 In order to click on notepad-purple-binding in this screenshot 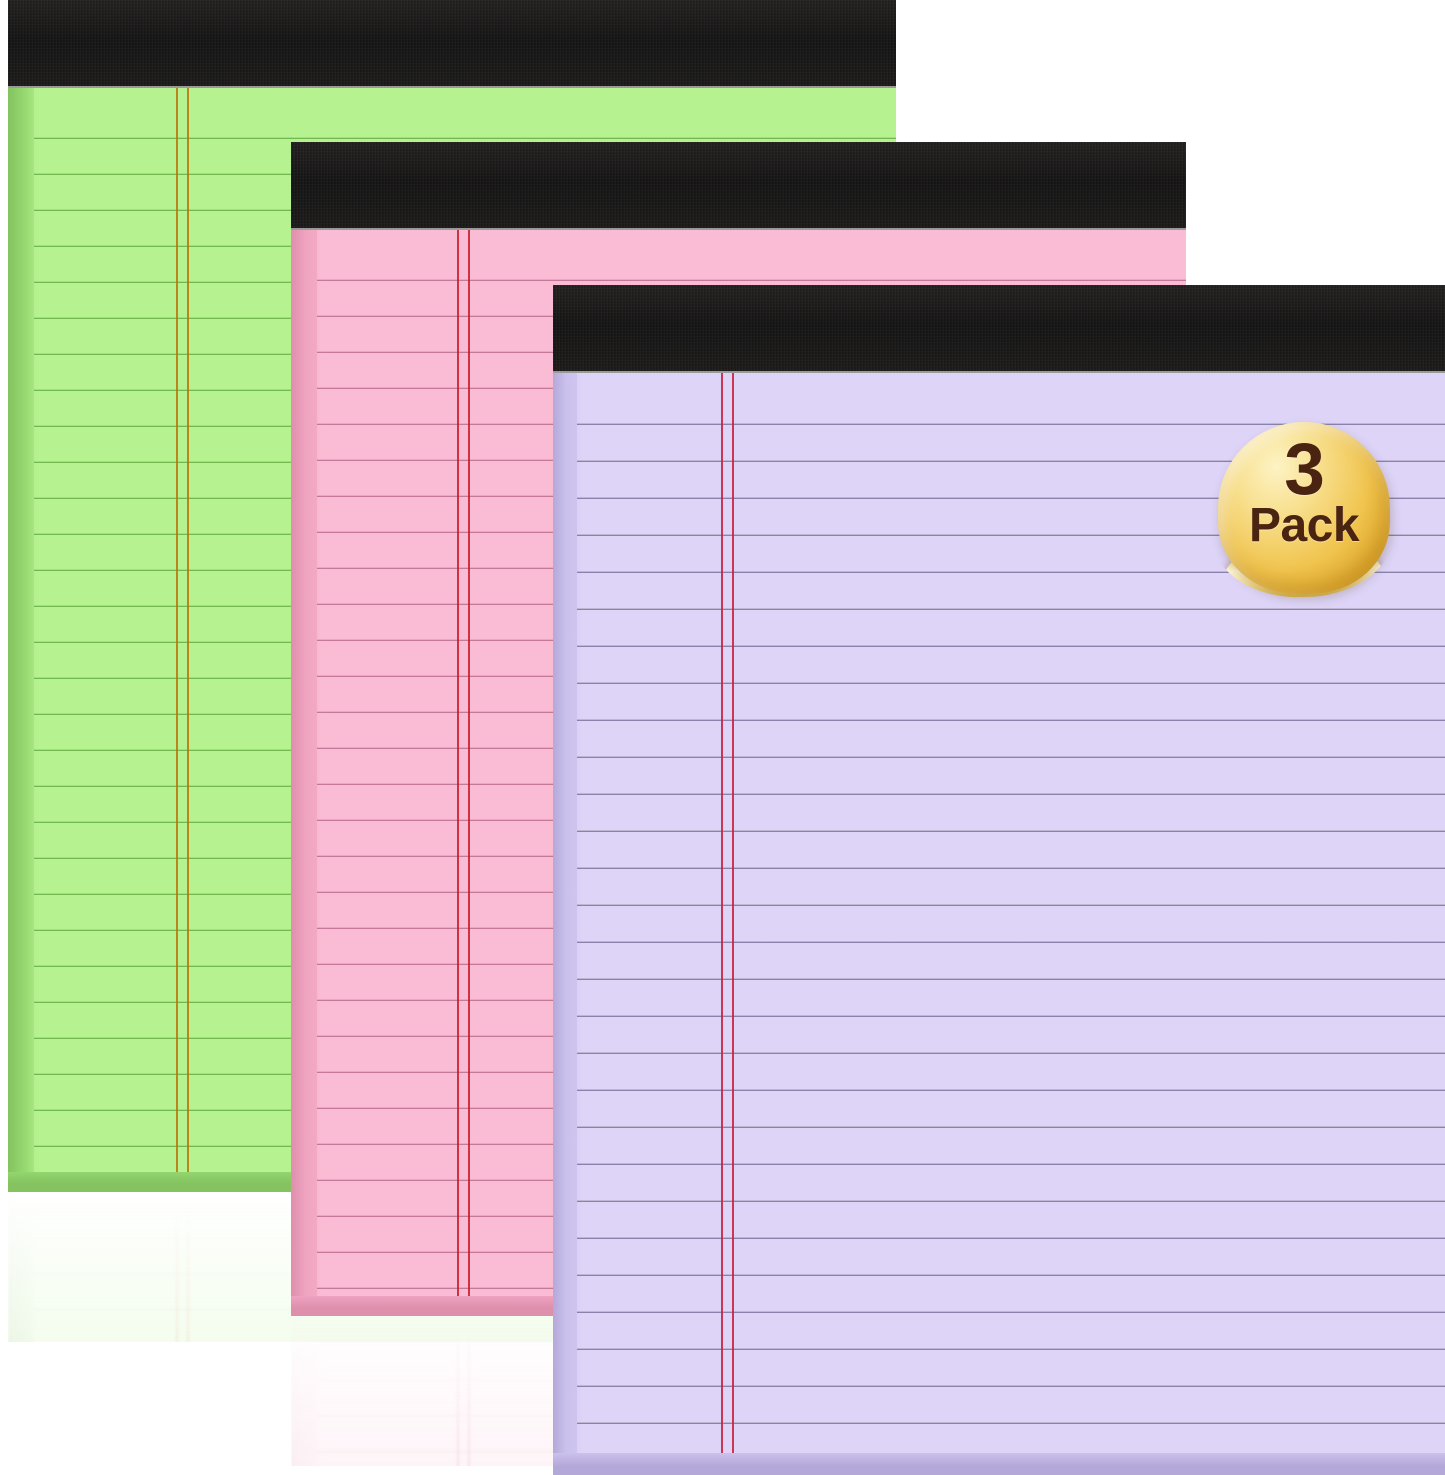, I will do `click(999, 329)`.